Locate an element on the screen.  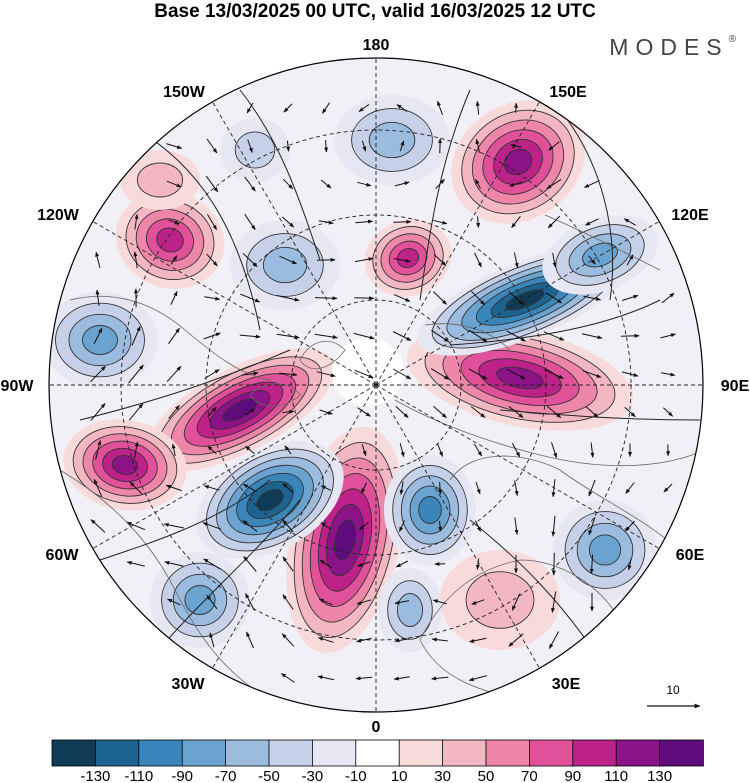
brand-wordmark: MODES is located at coordinates (669, 47).